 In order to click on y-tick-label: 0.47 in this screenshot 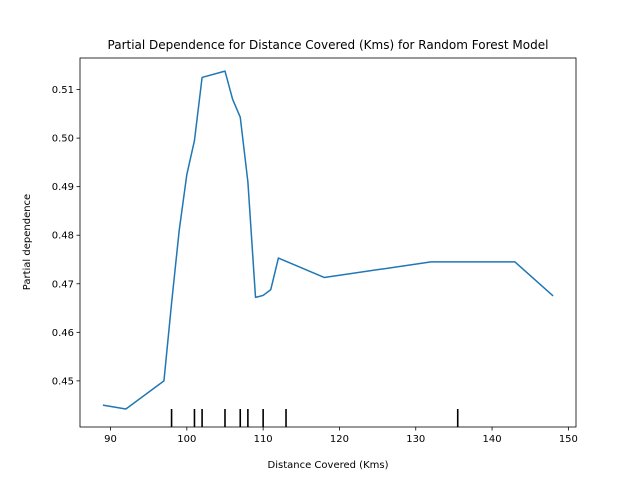, I will do `click(63, 284)`.